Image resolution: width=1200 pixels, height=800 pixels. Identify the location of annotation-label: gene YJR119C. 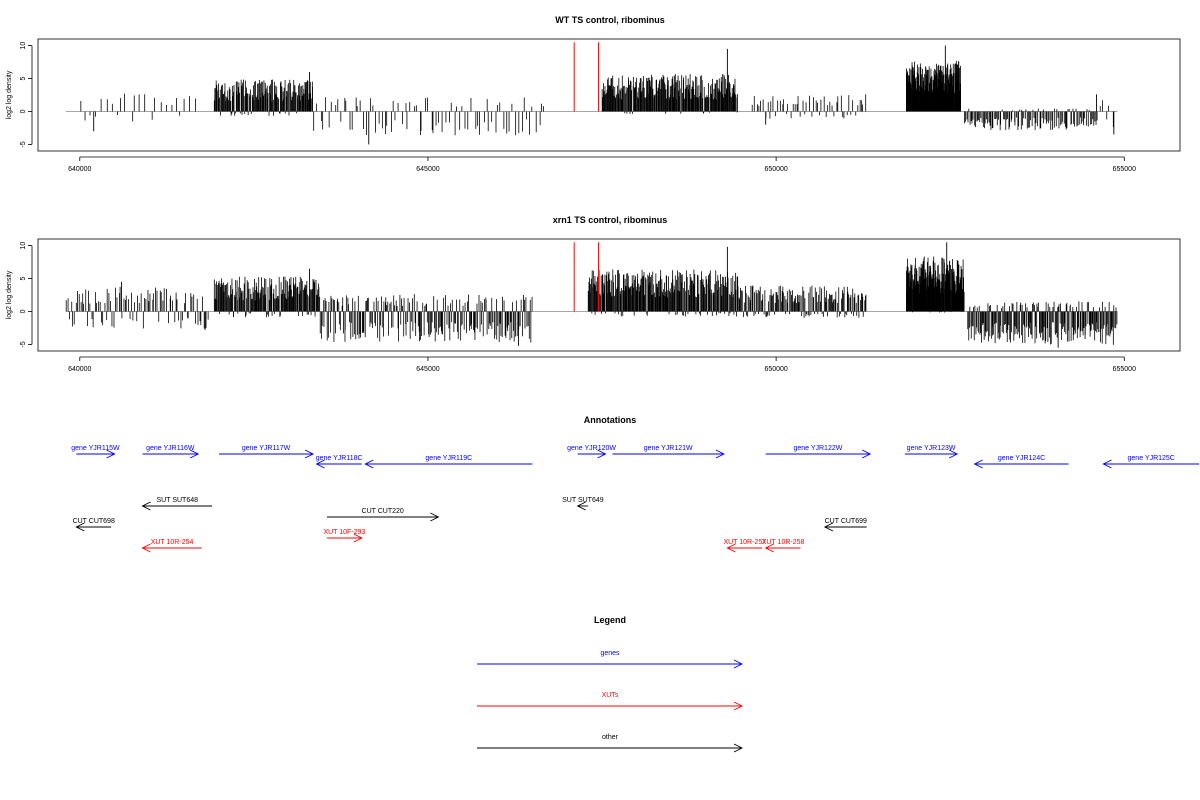
(448, 458).